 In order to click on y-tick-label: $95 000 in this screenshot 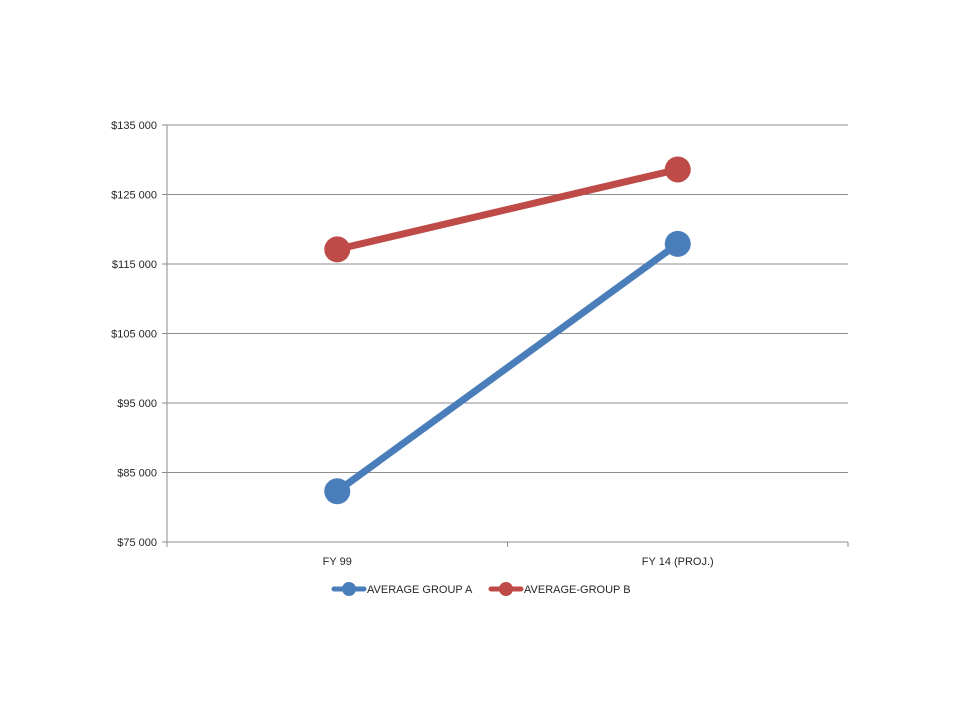, I will do `click(137, 404)`.